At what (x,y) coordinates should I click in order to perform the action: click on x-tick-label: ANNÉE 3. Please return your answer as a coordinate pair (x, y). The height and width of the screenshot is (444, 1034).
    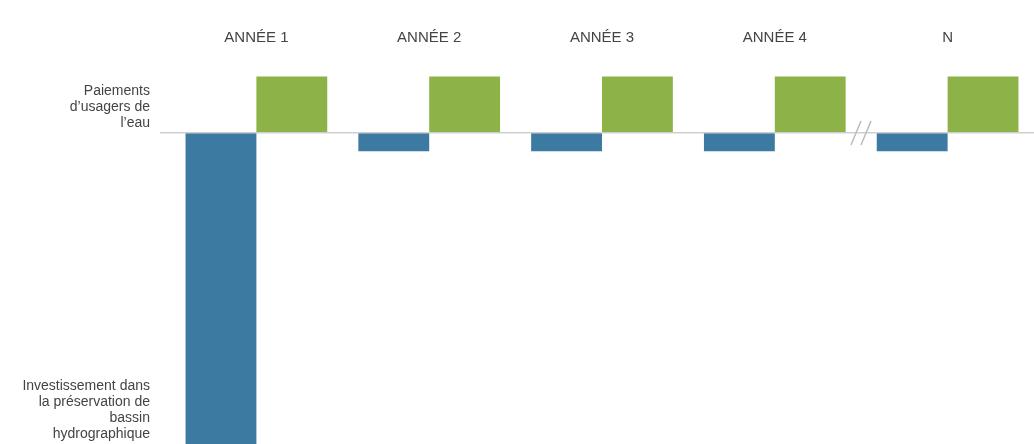
    Looking at the image, I should click on (602, 37).